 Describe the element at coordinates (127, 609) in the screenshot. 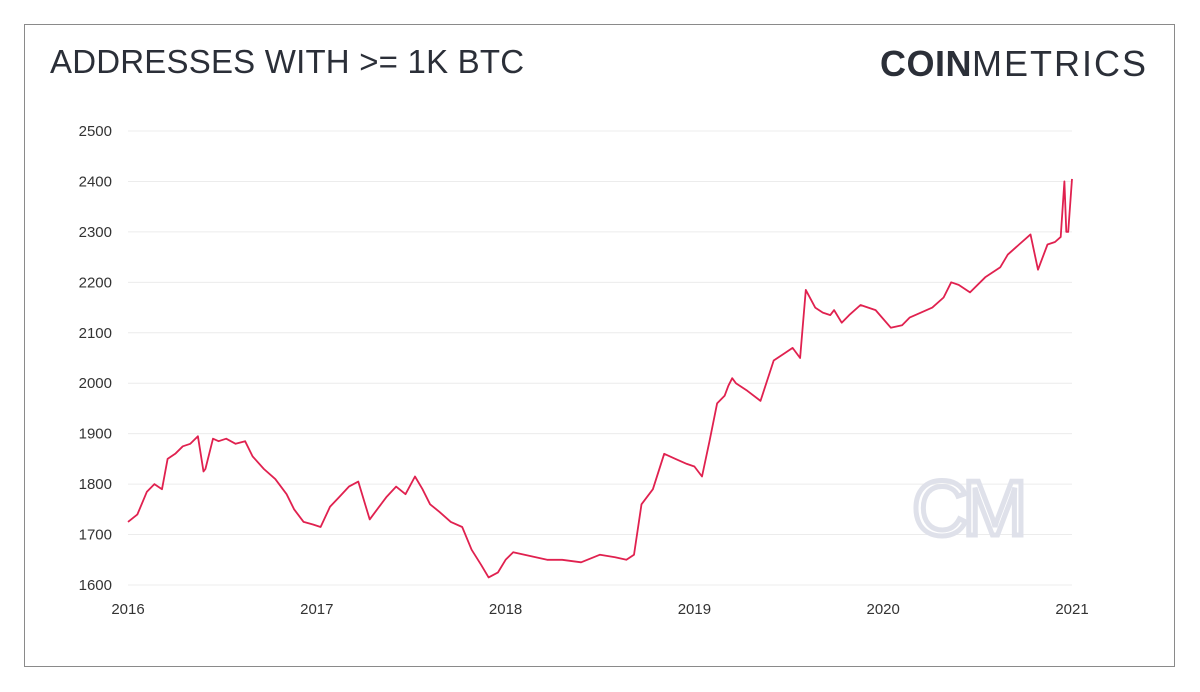

I see `x-tick-label: 2016` at that location.